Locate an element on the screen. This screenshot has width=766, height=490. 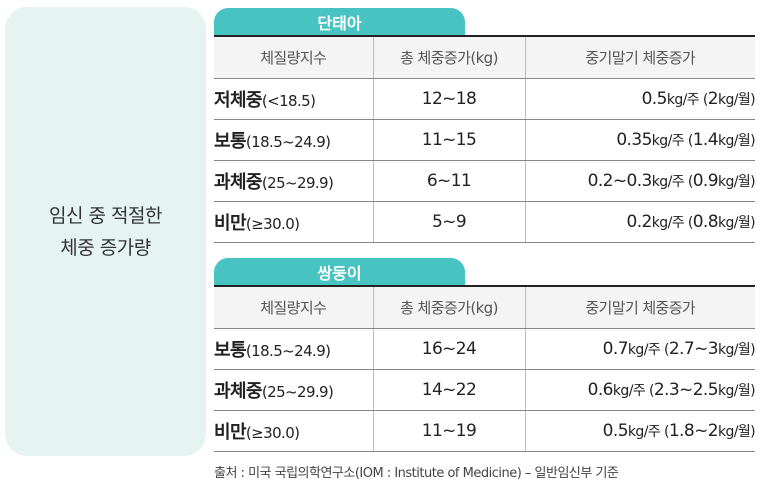
tab-twin-pregnancy: 쌍둥이 is located at coordinates (339, 271).